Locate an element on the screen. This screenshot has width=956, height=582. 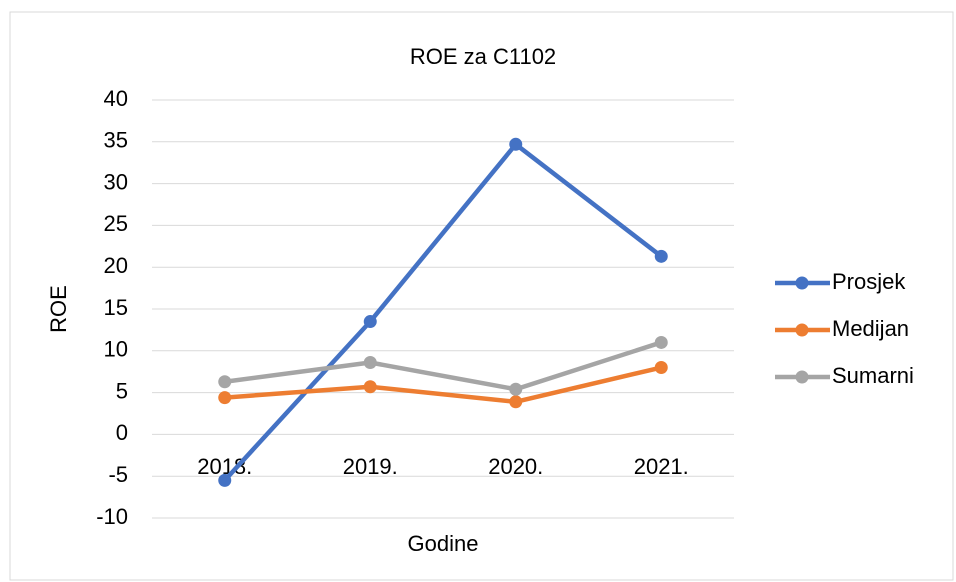
legend-label: Prosjek is located at coordinates (869, 281).